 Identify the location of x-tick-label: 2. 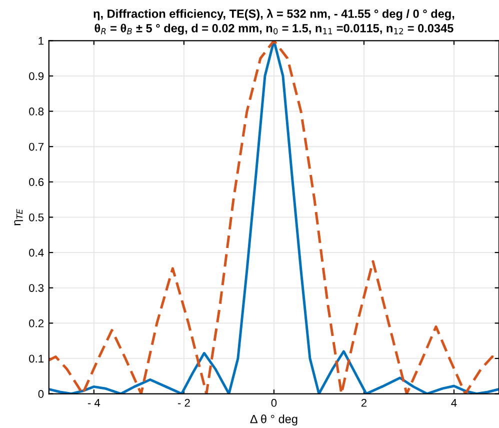
(364, 402).